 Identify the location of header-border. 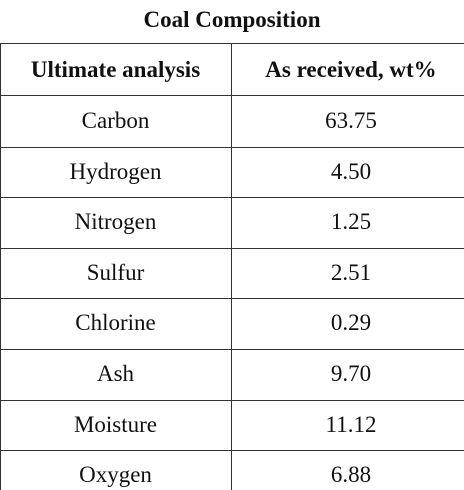
(232, 95).